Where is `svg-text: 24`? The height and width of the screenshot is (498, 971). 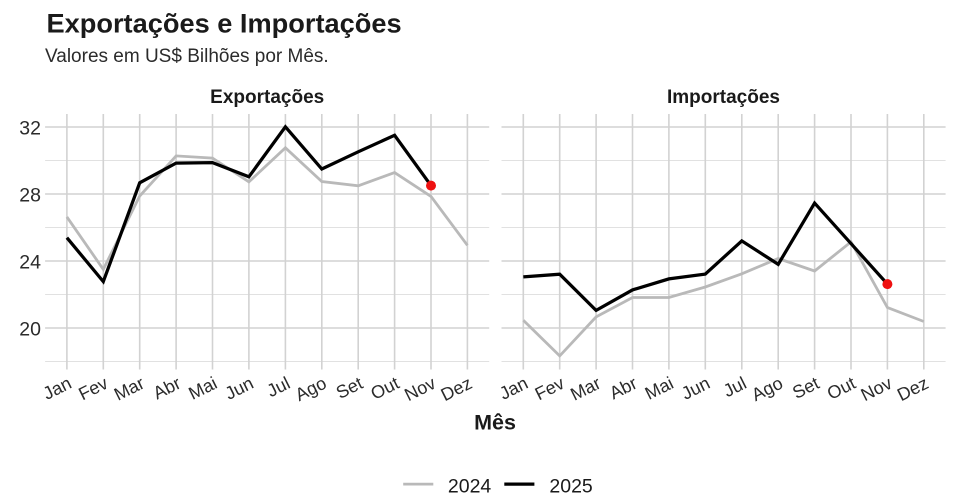 svg-text: 24 is located at coordinates (30, 262).